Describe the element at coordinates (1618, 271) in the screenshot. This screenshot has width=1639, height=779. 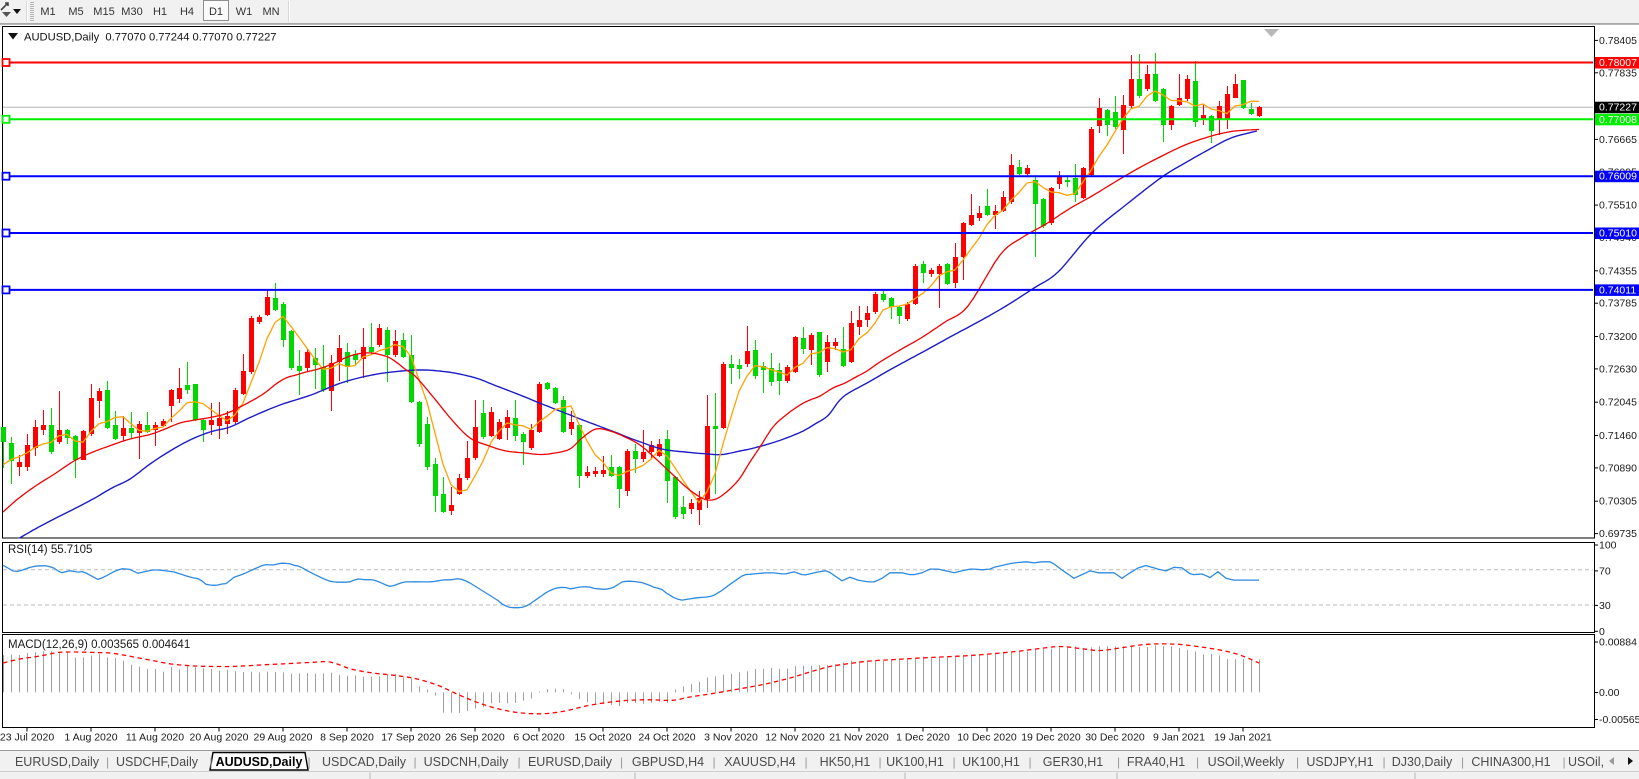
I see `svg-text: 0.74355` at that location.